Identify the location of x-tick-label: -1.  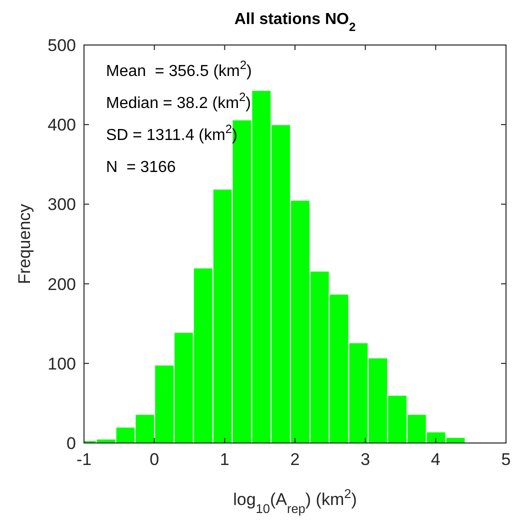
(84, 459).